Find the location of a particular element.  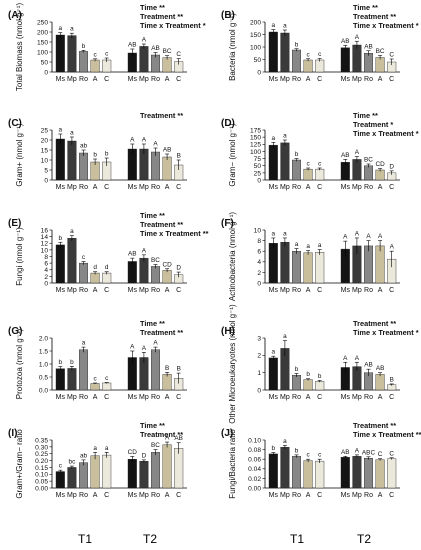

bar-t1-c is located at coordinates (320, 474).